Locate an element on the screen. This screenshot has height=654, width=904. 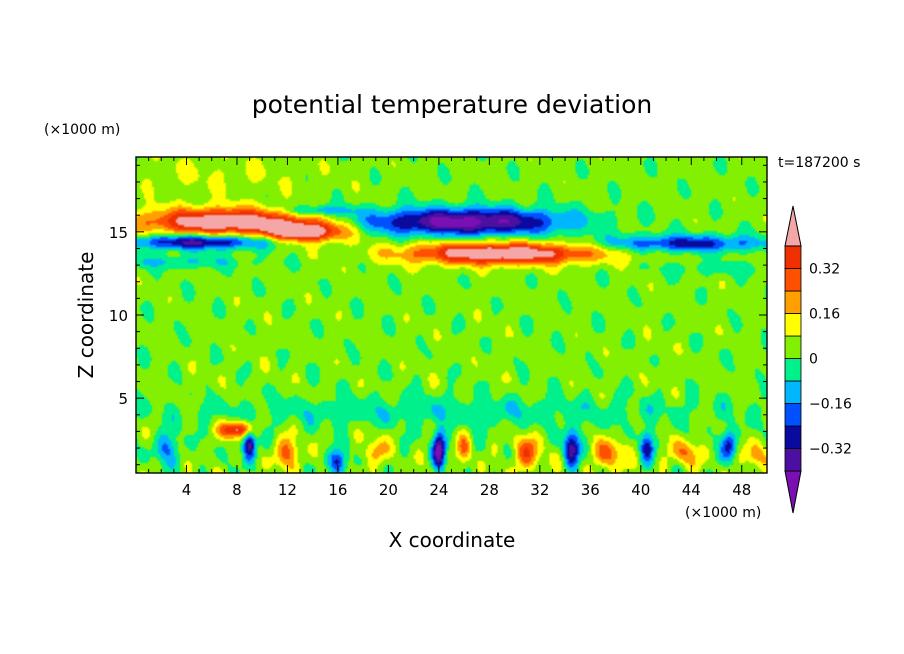
y-tick-label: 10 is located at coordinates (118, 316).